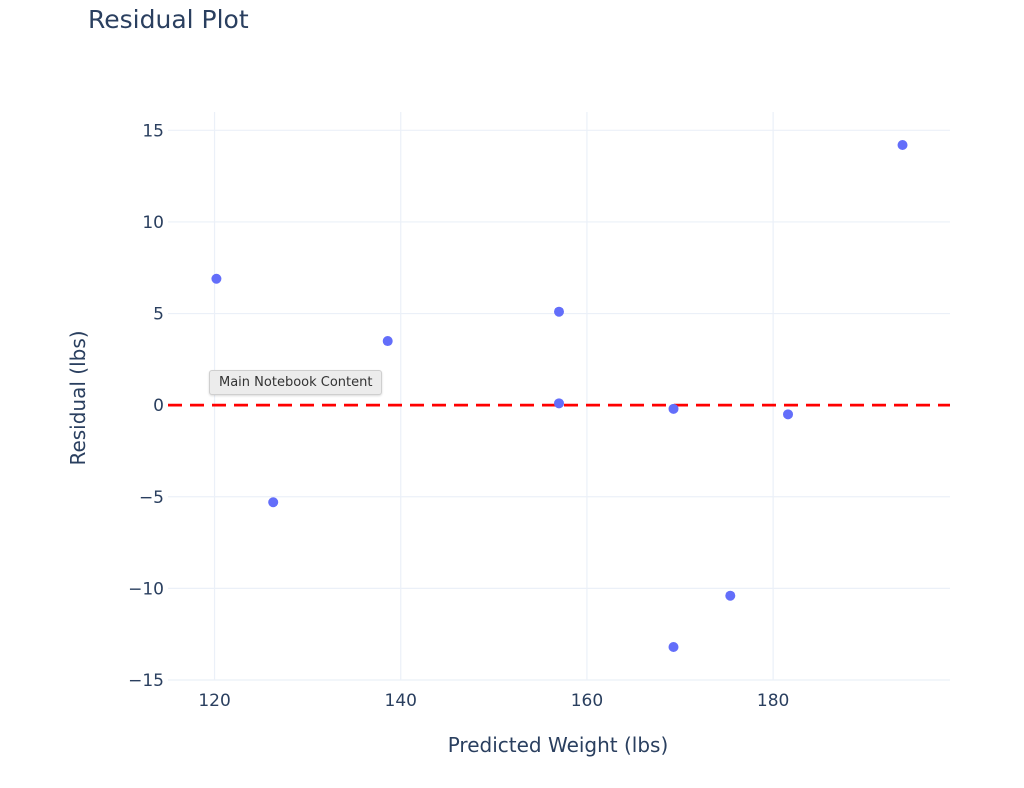  Describe the element at coordinates (296, 382) in the screenshot. I see `hover-tooltip: Main Notebook Content` at that location.